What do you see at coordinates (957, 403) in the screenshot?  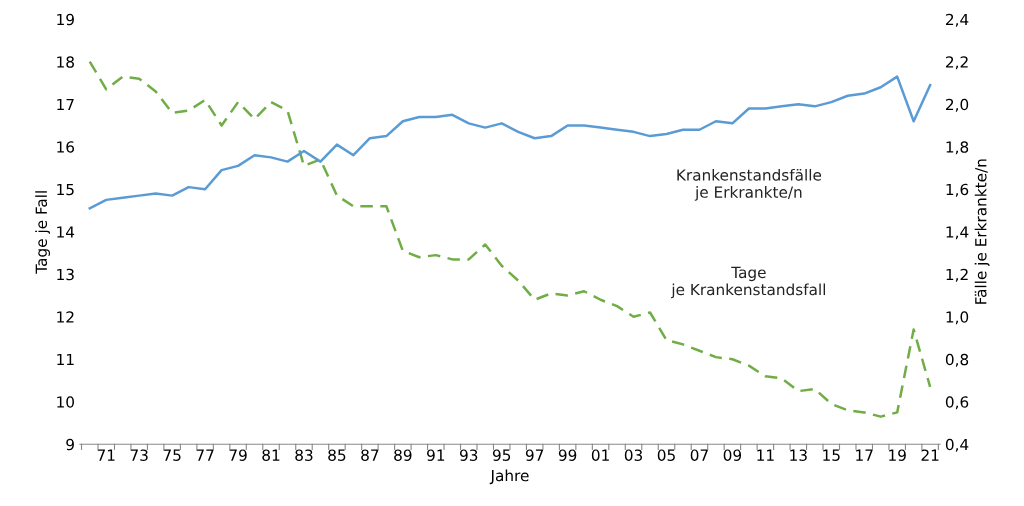 I see `y2-tick-label: 0,6` at bounding box center [957, 403].